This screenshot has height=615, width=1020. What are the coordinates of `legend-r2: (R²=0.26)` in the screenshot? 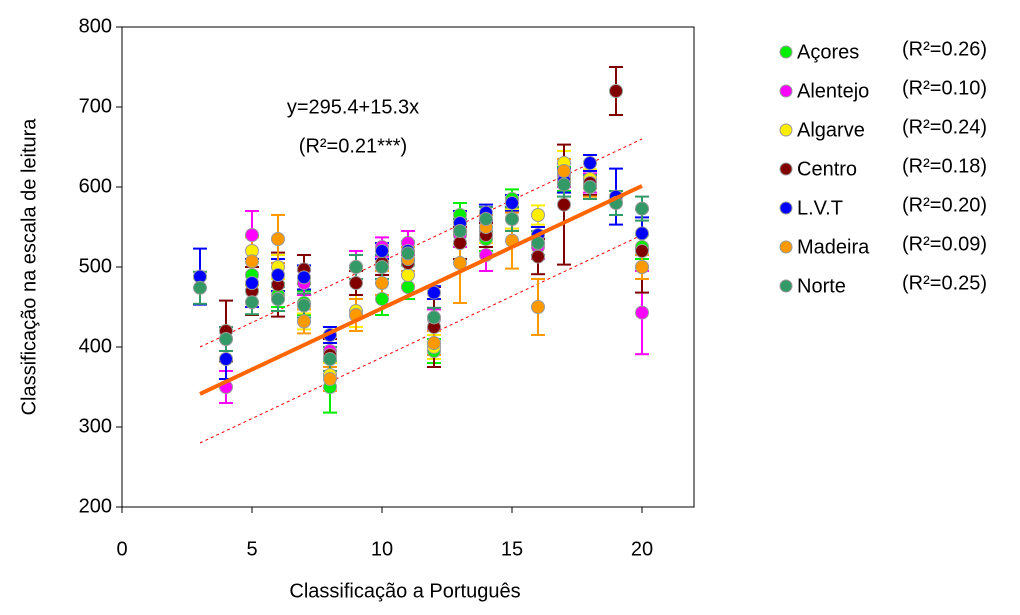 It's located at (944, 49).